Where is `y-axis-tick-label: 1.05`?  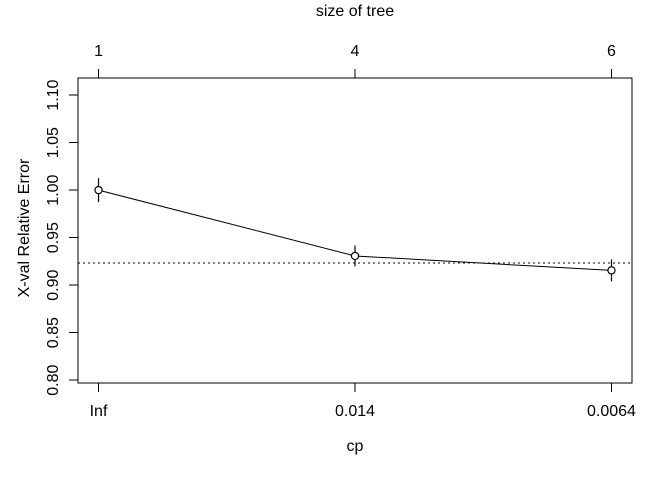
y-axis-tick-label: 1.05 is located at coordinates (53, 142).